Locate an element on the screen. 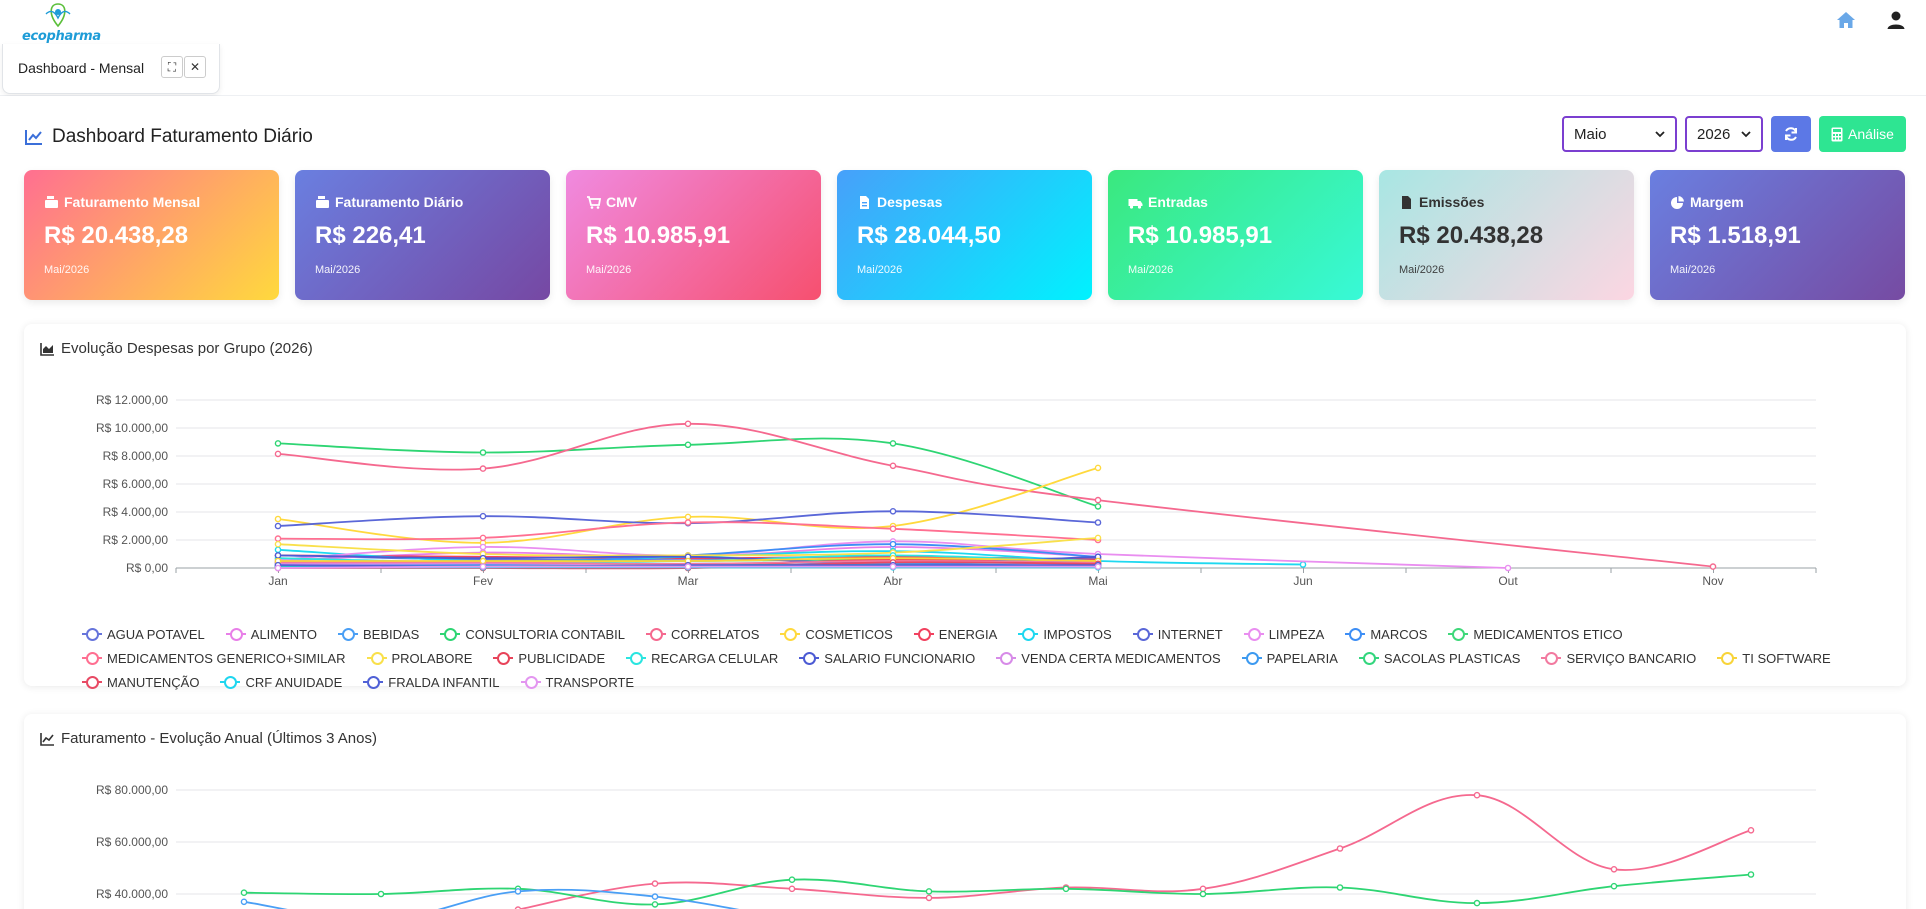 This screenshot has width=1926, height=909. legend-item: IMPOSTOS is located at coordinates (1065, 634).